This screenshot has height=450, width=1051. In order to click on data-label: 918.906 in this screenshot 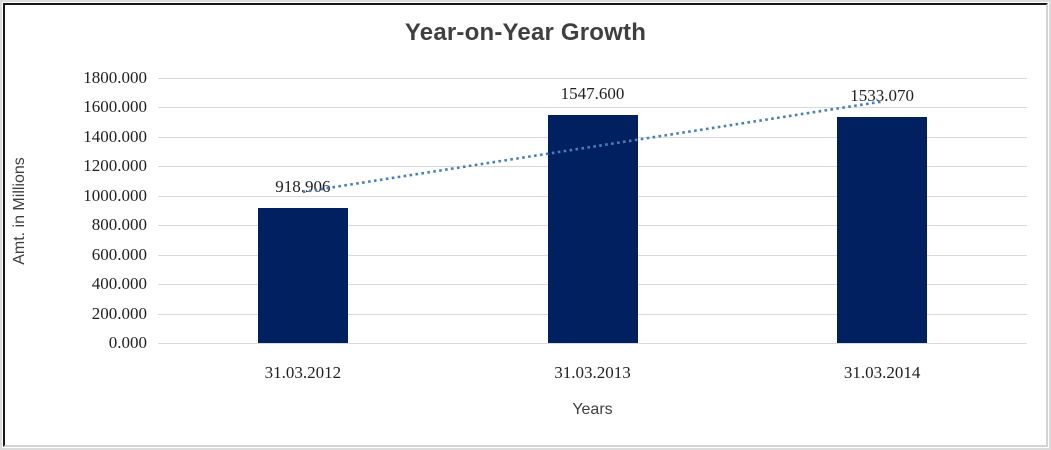, I will do `click(303, 186)`.